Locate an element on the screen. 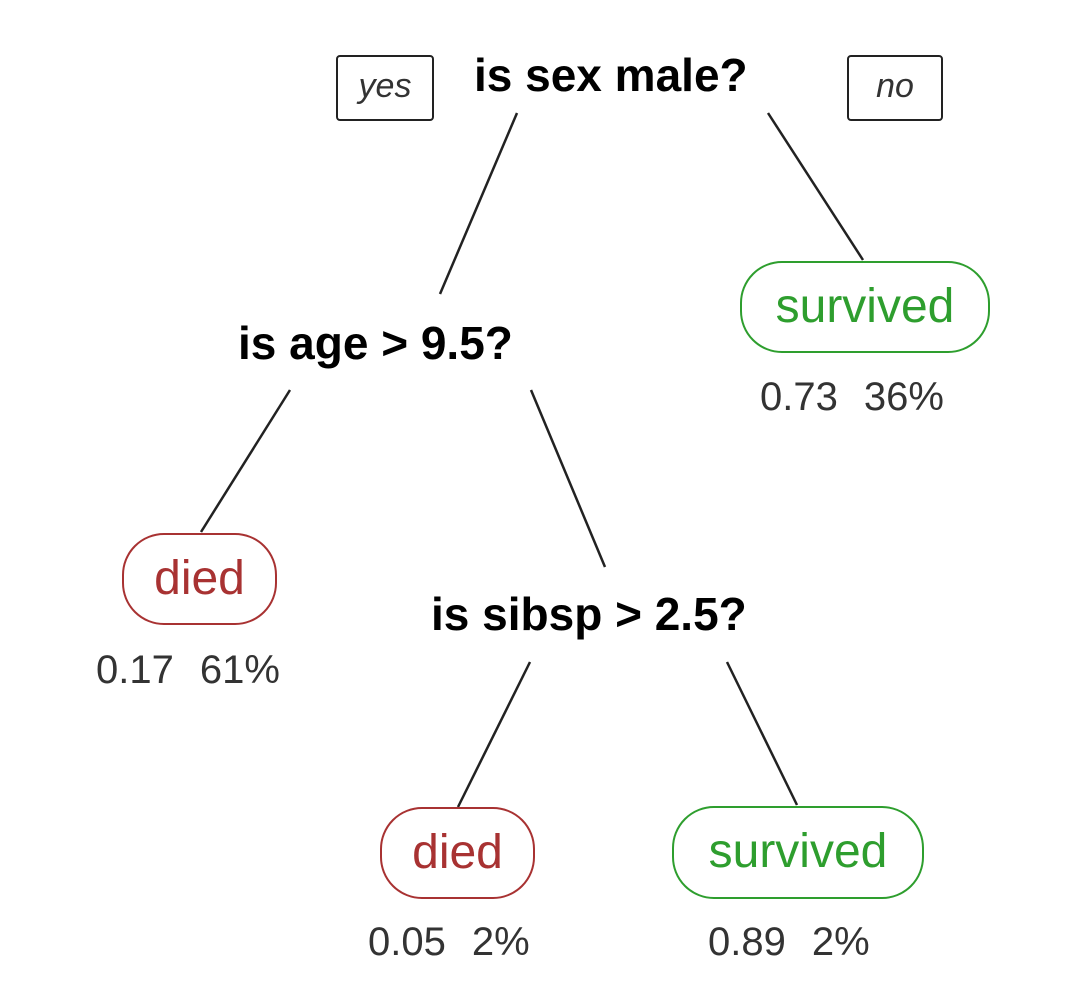  leaf-survived-female-prob: 0.73 is located at coordinates (799, 397).